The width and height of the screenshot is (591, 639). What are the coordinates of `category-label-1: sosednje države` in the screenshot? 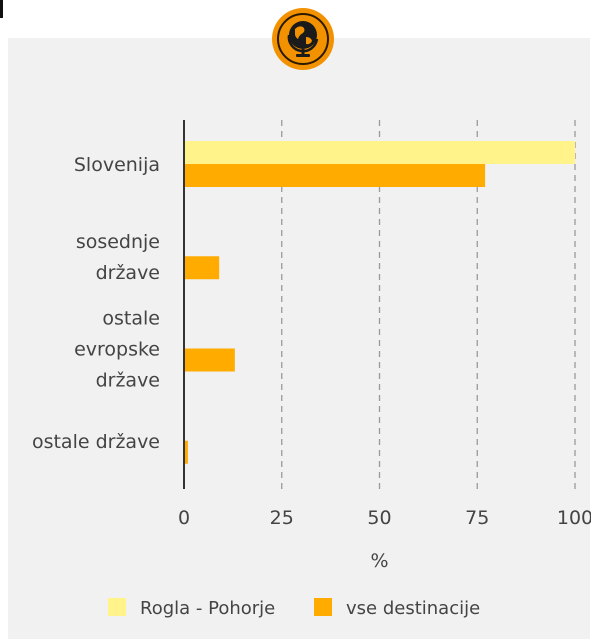 It's located at (118, 257).